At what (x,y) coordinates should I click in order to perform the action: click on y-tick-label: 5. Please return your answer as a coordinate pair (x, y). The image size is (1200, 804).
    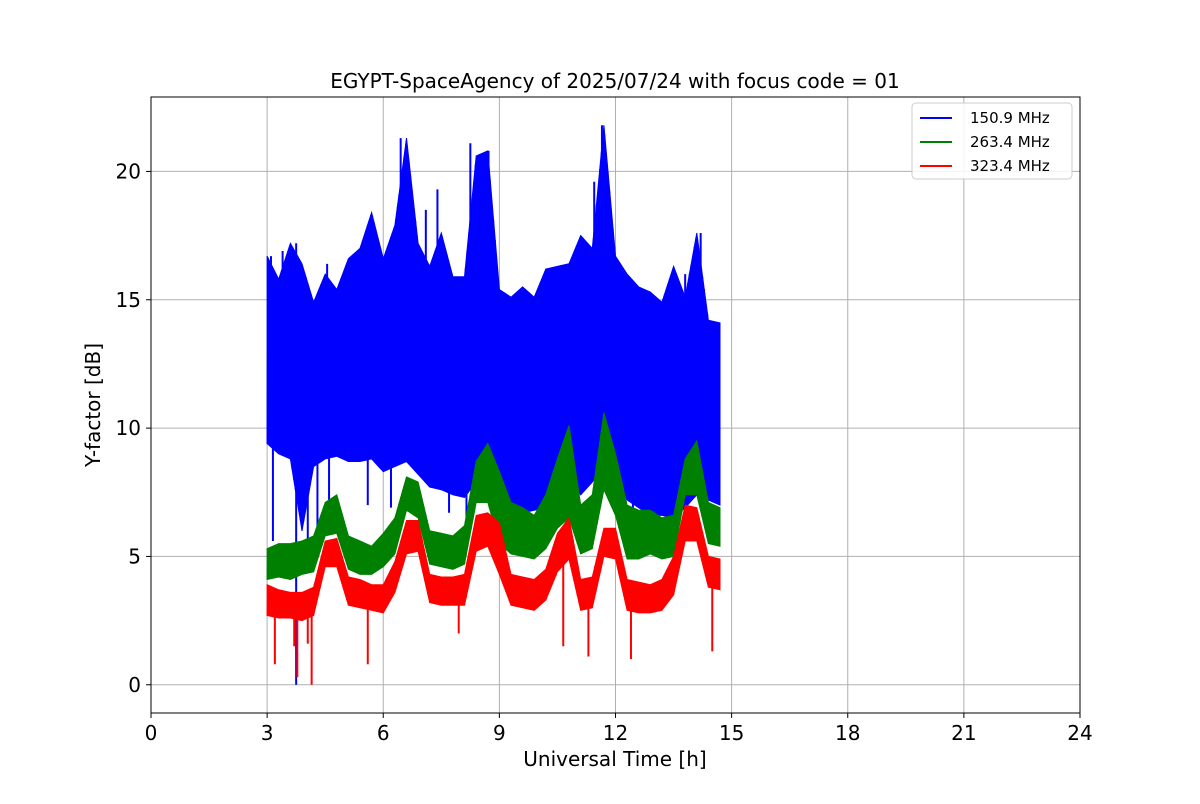
    Looking at the image, I should click on (134, 556).